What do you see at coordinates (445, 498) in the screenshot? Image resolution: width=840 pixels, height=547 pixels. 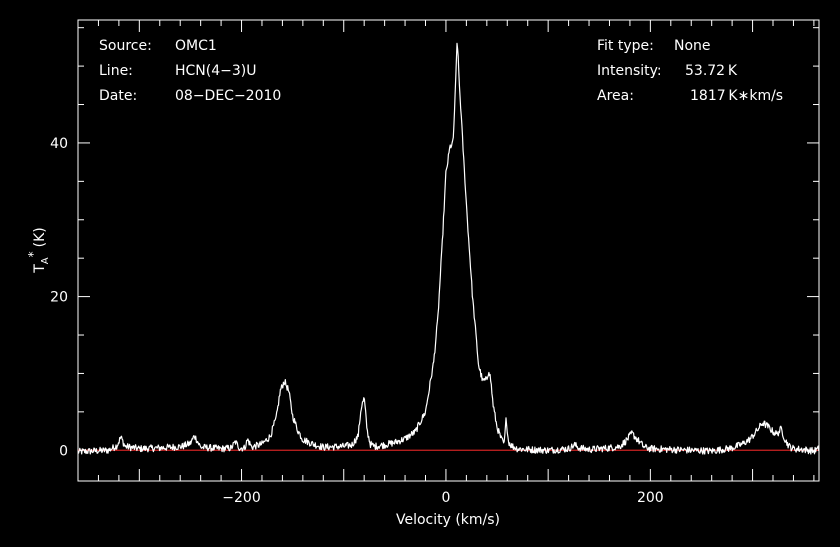 I see `x-tick-label: 0` at bounding box center [445, 498].